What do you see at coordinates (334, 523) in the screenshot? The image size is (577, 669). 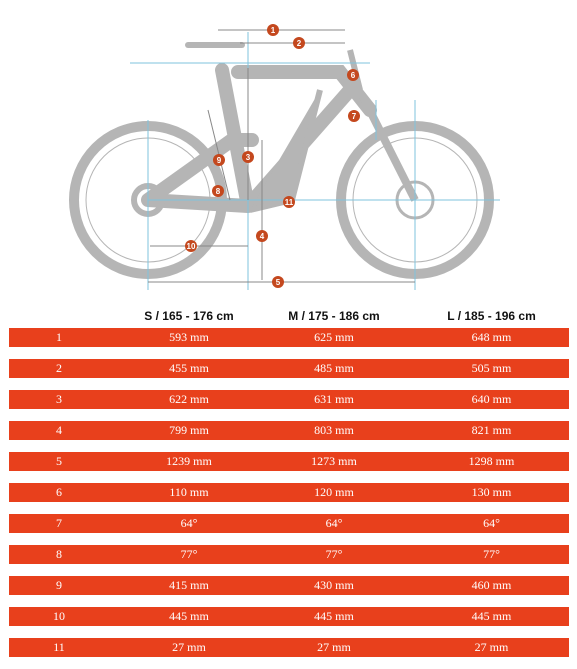 I see `size-m-value: 64°` at bounding box center [334, 523].